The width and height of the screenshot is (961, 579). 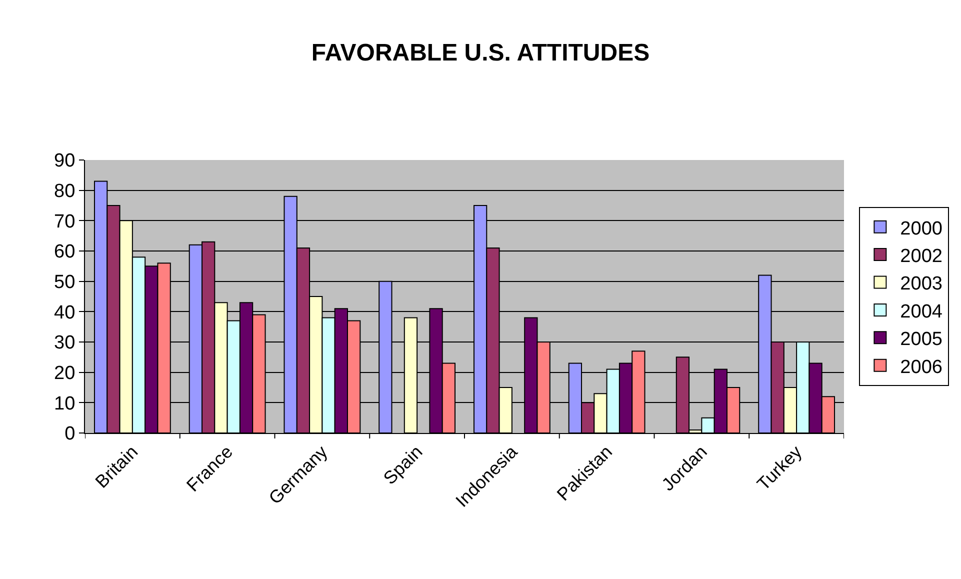 I want to click on y-tick-label: 40, so click(x=65, y=313).